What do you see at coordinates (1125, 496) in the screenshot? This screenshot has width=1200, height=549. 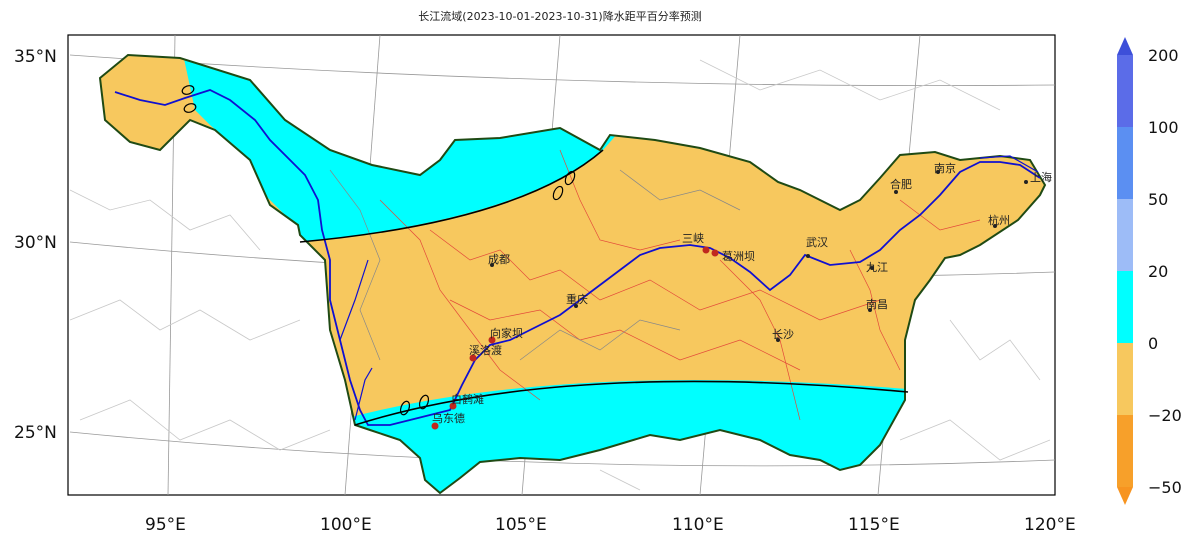 I see `colorbar-bottom-arrow` at bounding box center [1125, 496].